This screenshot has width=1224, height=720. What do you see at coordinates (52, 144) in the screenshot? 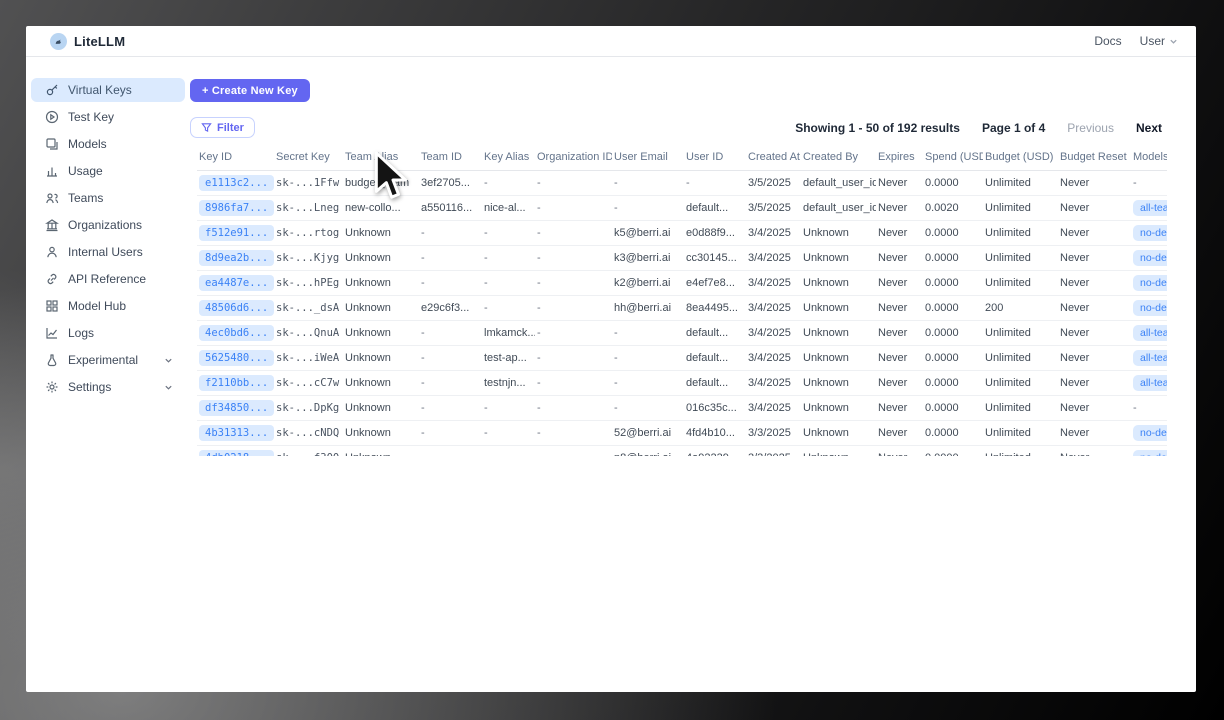
I see `layers-icon` at bounding box center [52, 144].